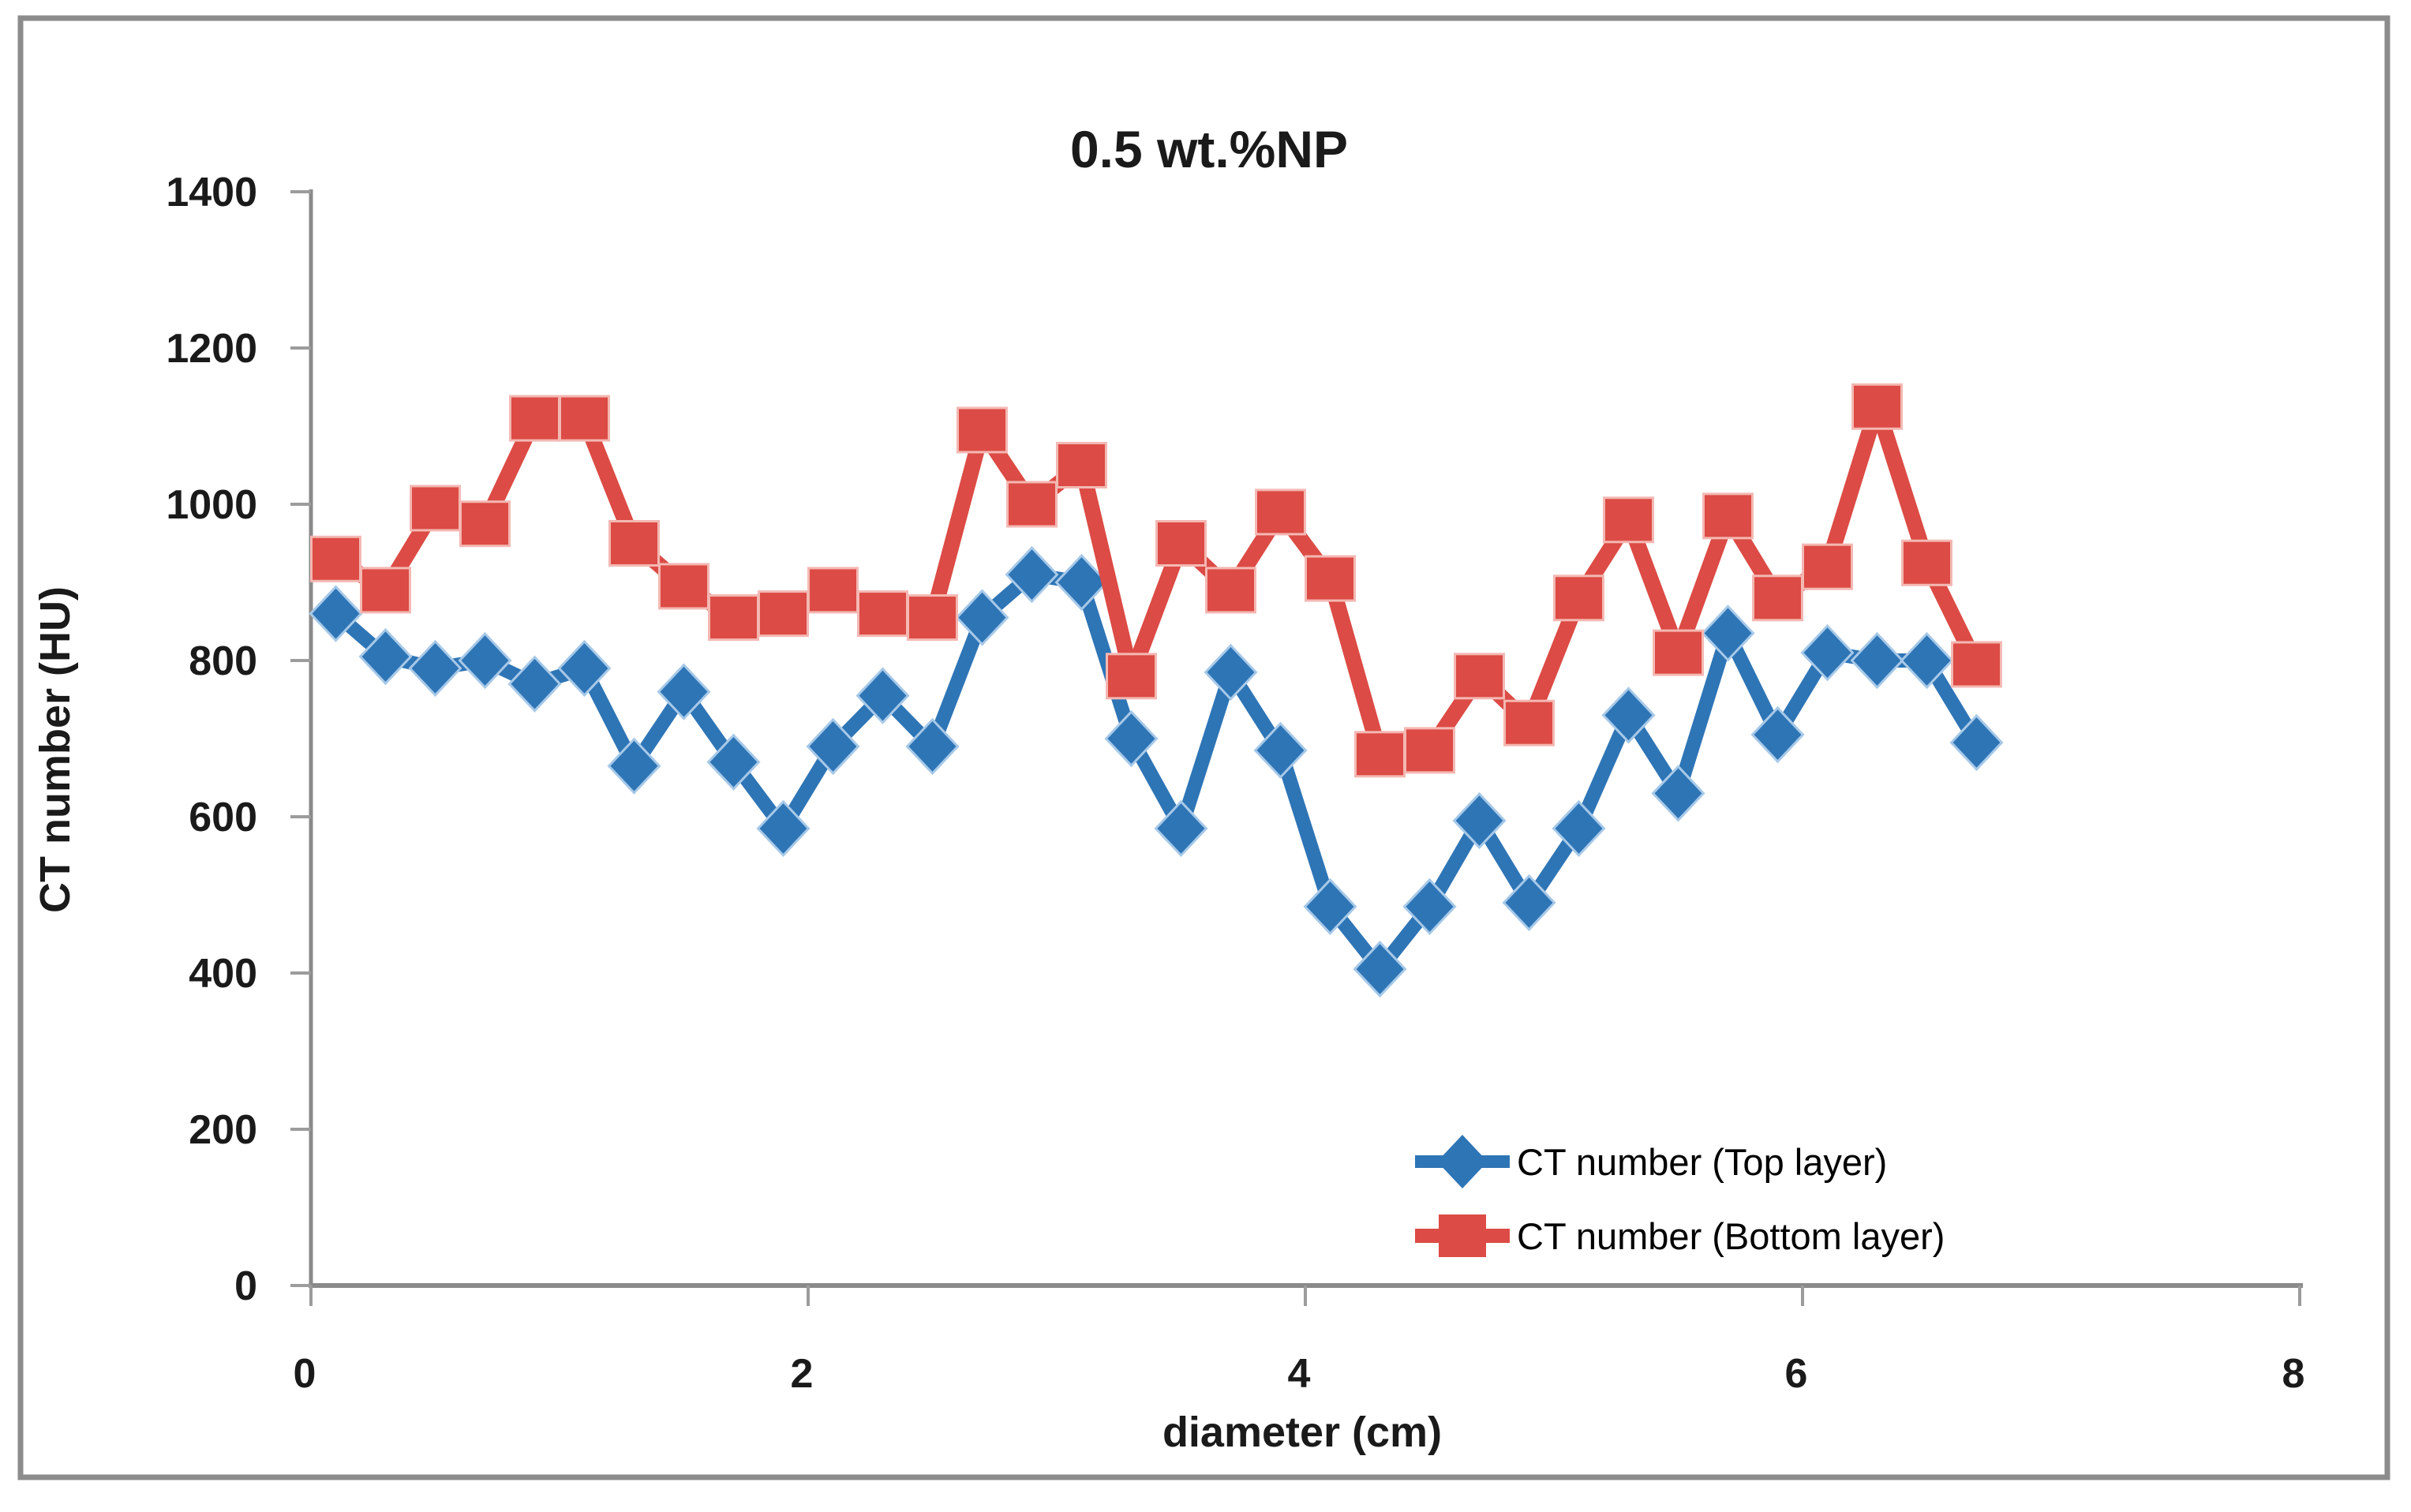 This screenshot has width=2411, height=1512. What do you see at coordinates (1299, 1374) in the screenshot?
I see `x-tick-label: 4` at bounding box center [1299, 1374].